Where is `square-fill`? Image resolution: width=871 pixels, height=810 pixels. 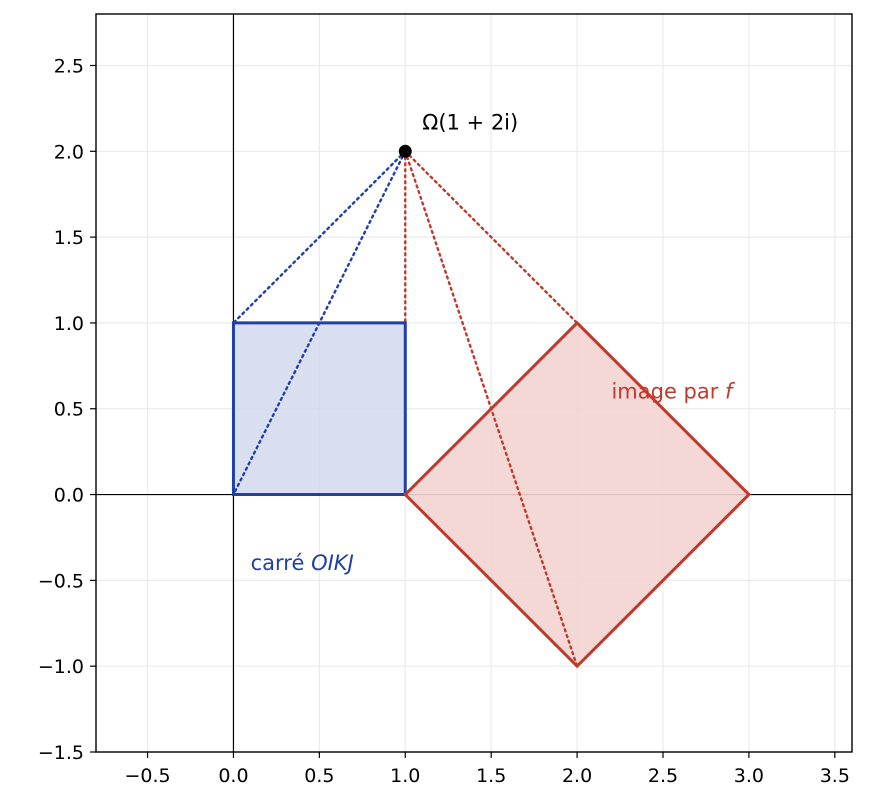 square-fill is located at coordinates (319, 408).